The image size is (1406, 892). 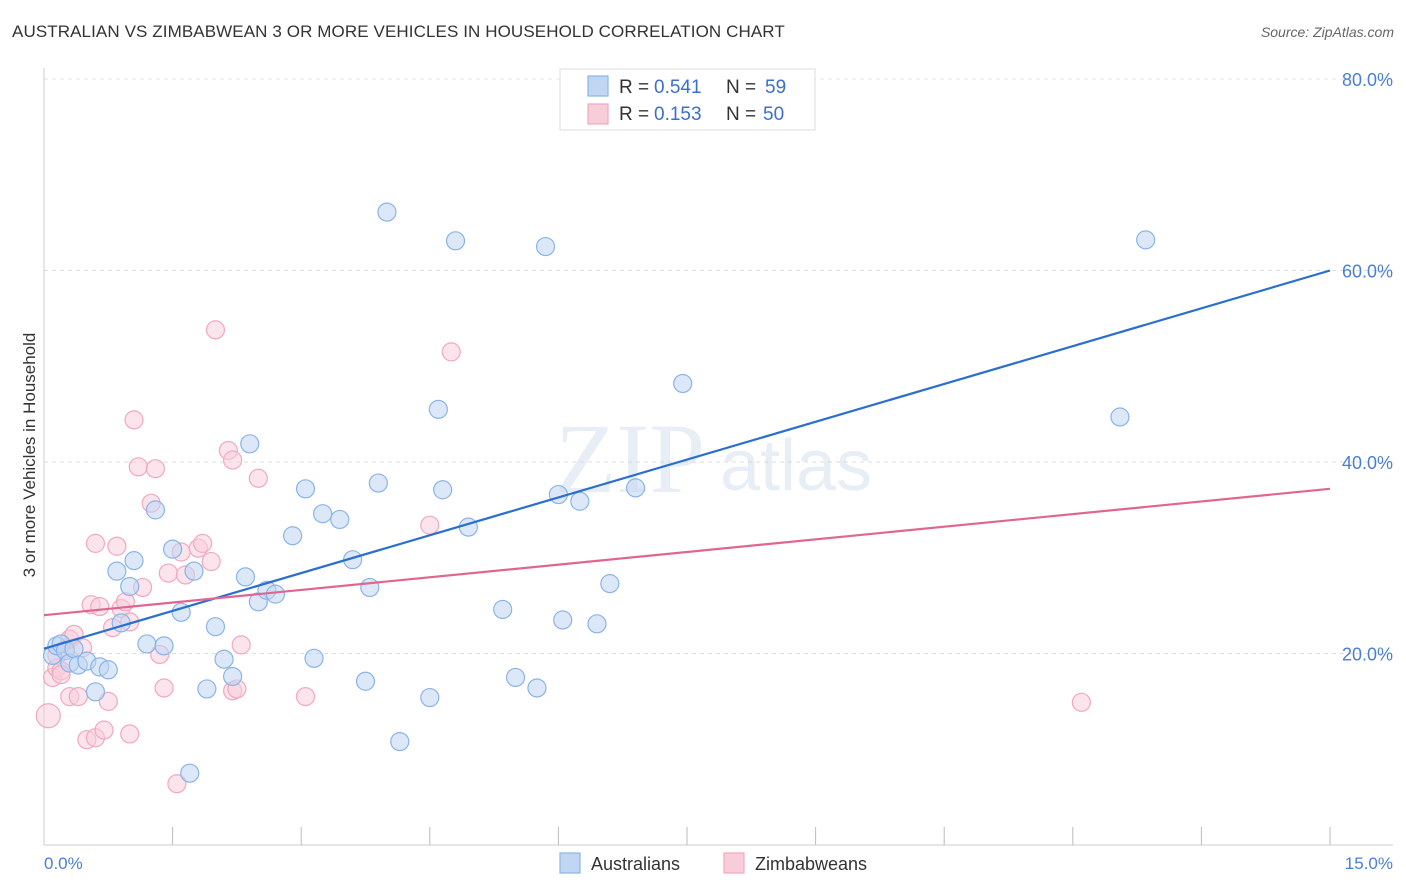 What do you see at coordinates (678, 87) in the screenshot?
I see `legend-r-value-1: 0.541` at bounding box center [678, 87].